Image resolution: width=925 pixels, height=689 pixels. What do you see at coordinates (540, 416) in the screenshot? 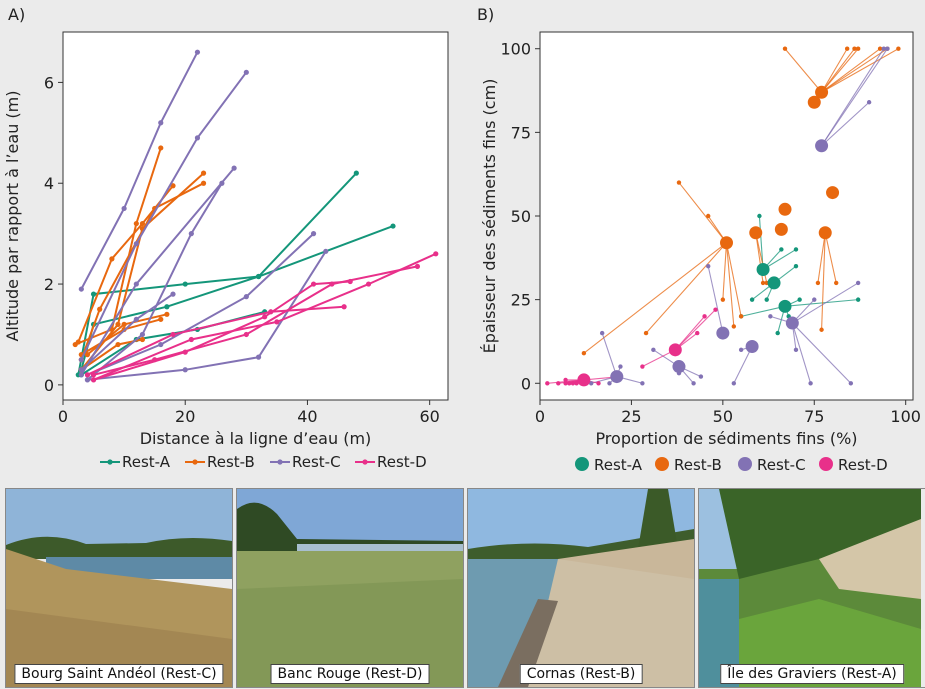
I see `x-tick-label: 0` at bounding box center [540, 416].